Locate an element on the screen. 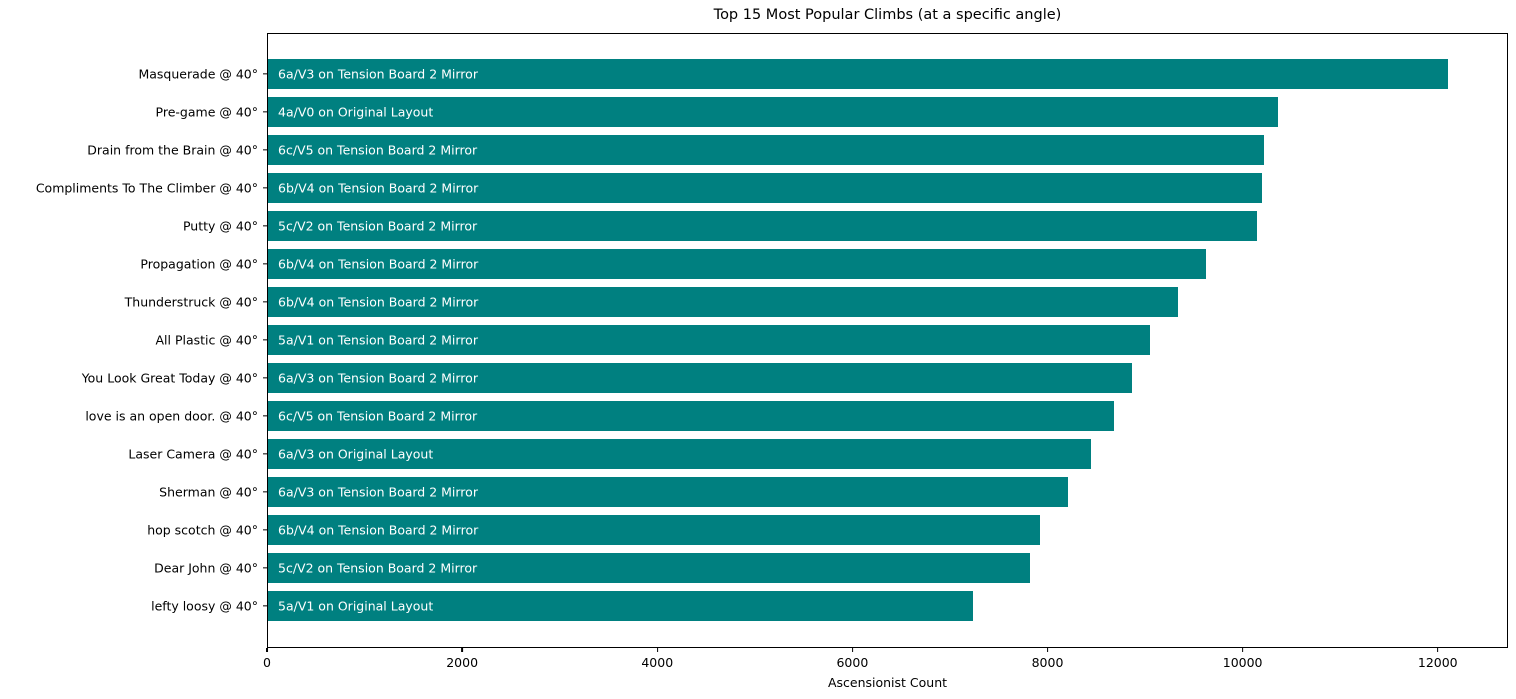  x-tick-label: 6000 is located at coordinates (852, 662).